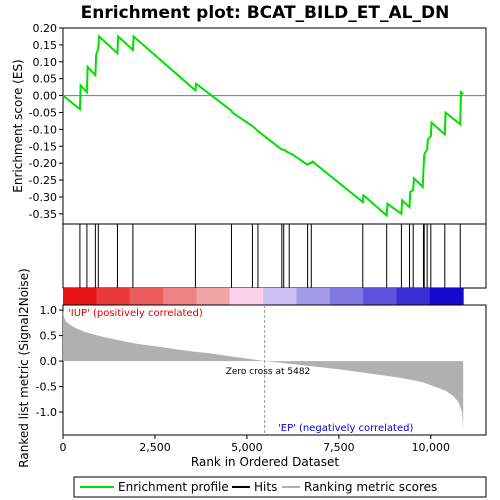 Image resolution: width=500 pixels, height=500 pixels. I want to click on es-y-tick-label: -0.20, so click(43, 163).